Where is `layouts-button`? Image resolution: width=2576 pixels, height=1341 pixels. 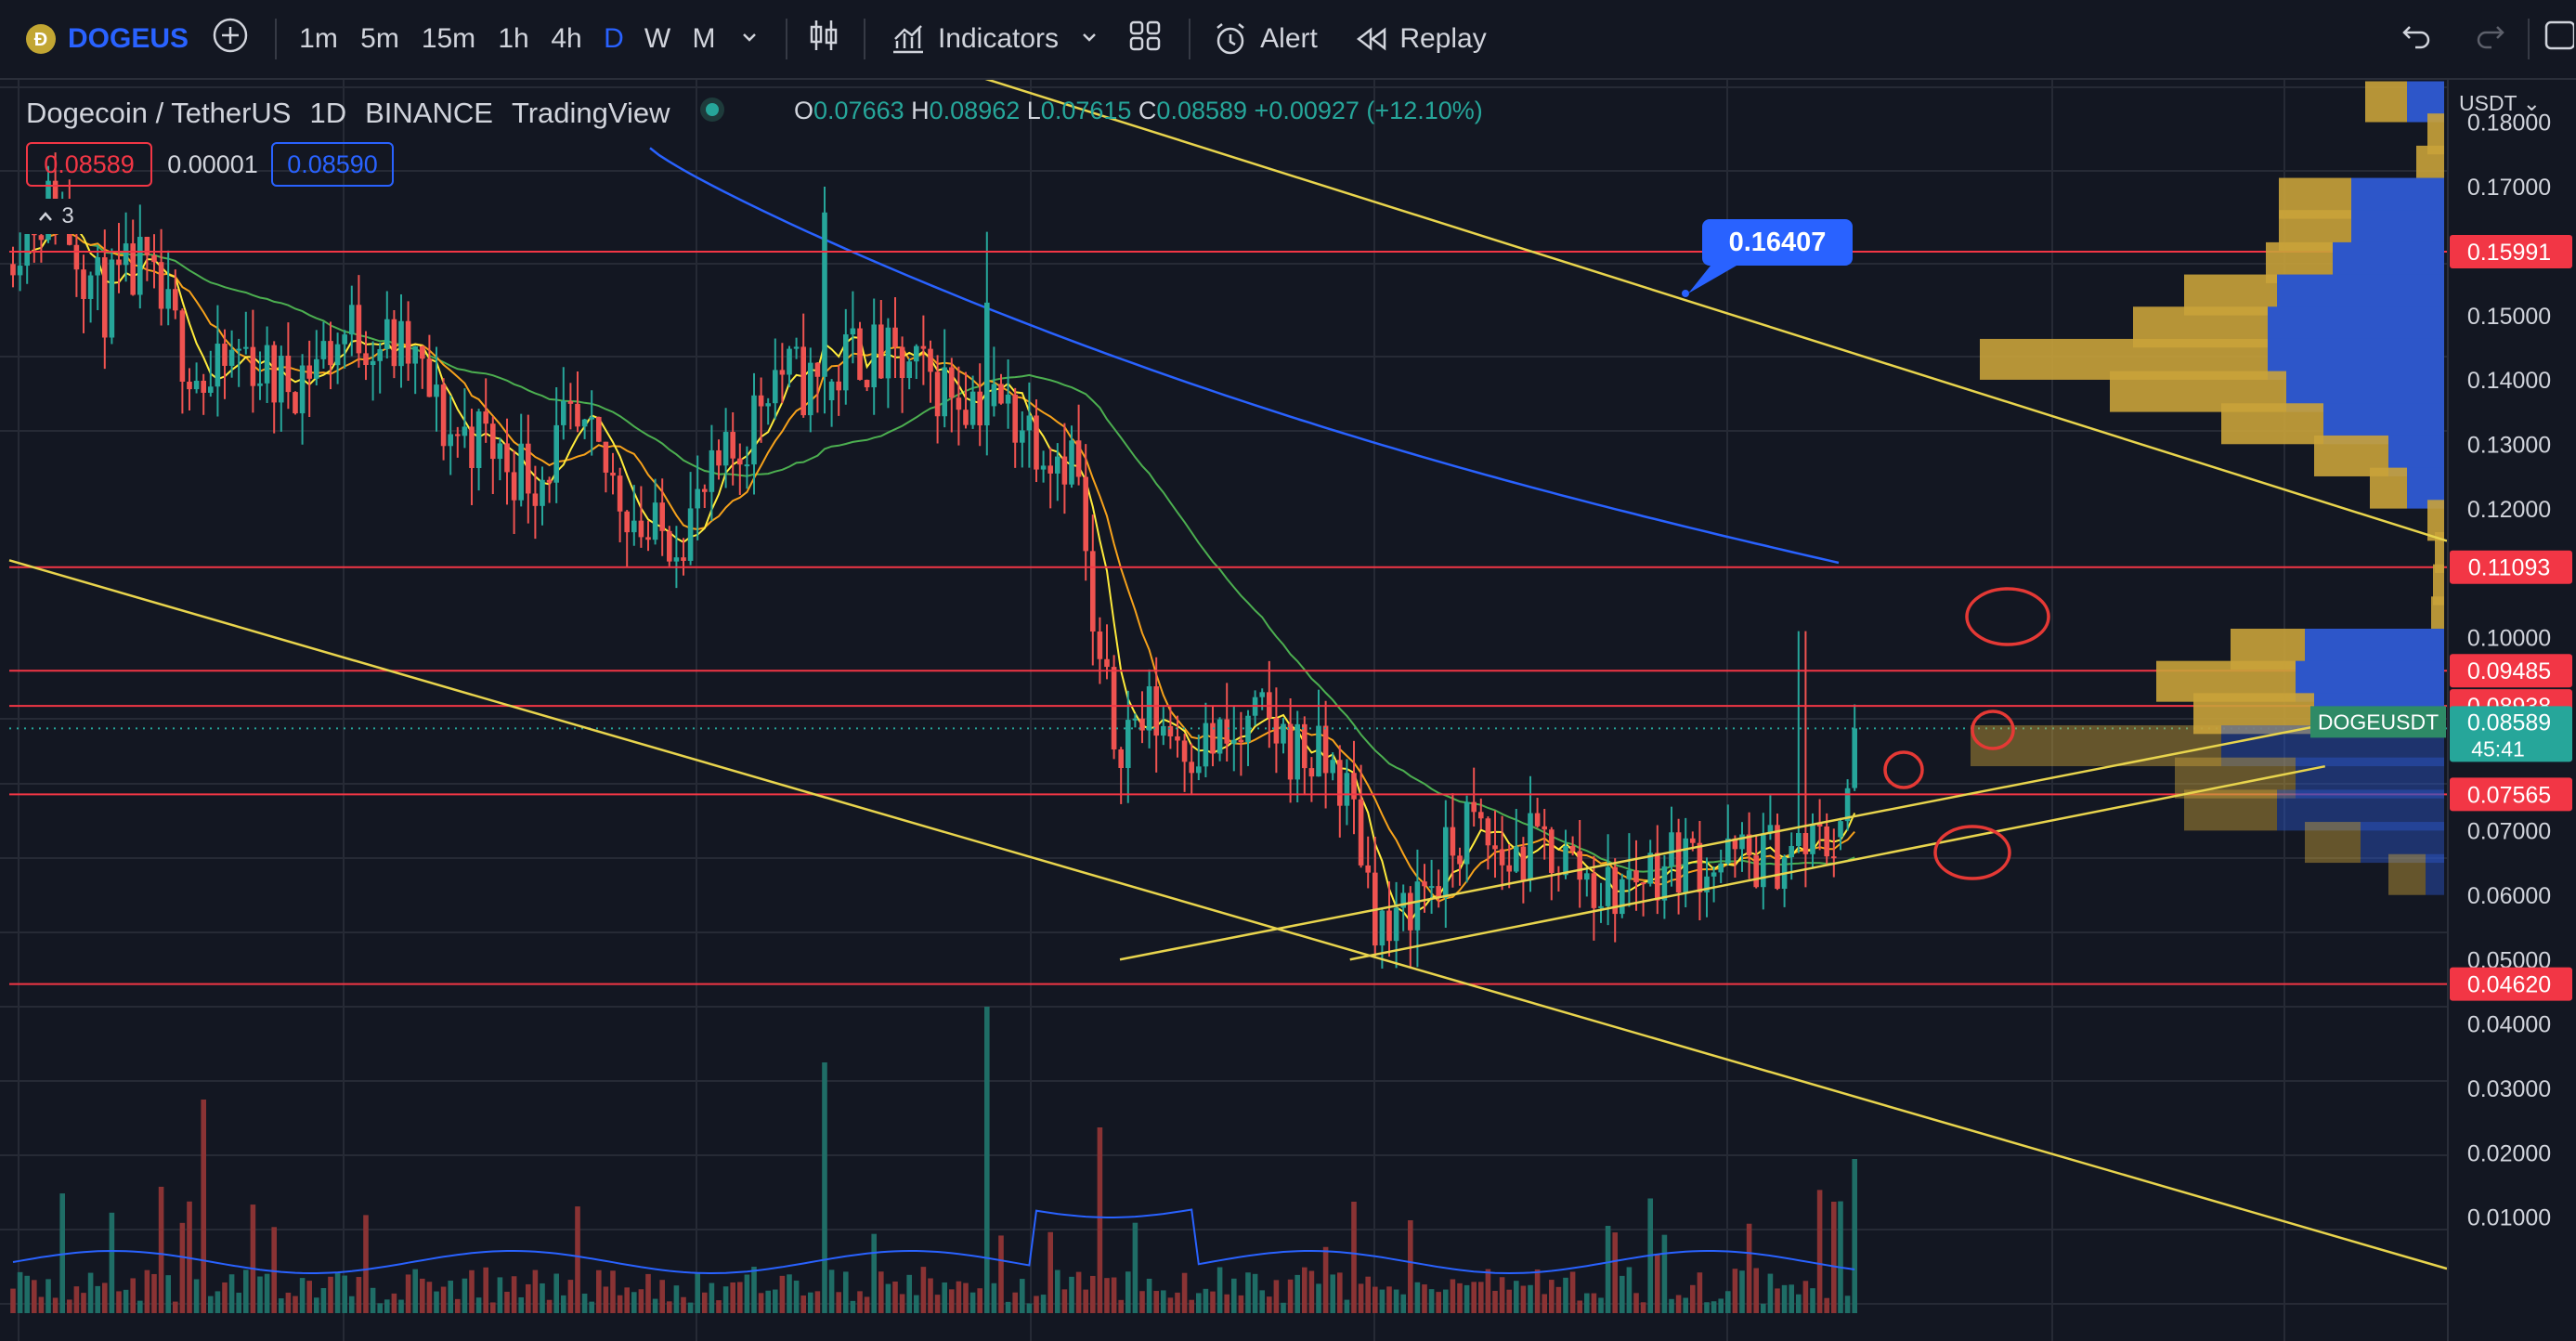
layouts-button is located at coordinates (1145, 39).